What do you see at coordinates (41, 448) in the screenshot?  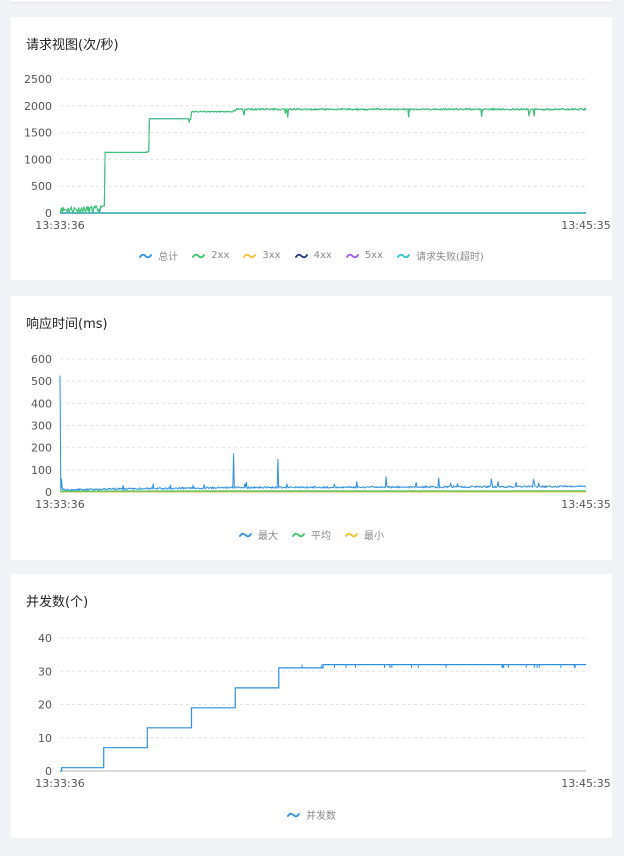 I see `y-tick-label: 200` at bounding box center [41, 448].